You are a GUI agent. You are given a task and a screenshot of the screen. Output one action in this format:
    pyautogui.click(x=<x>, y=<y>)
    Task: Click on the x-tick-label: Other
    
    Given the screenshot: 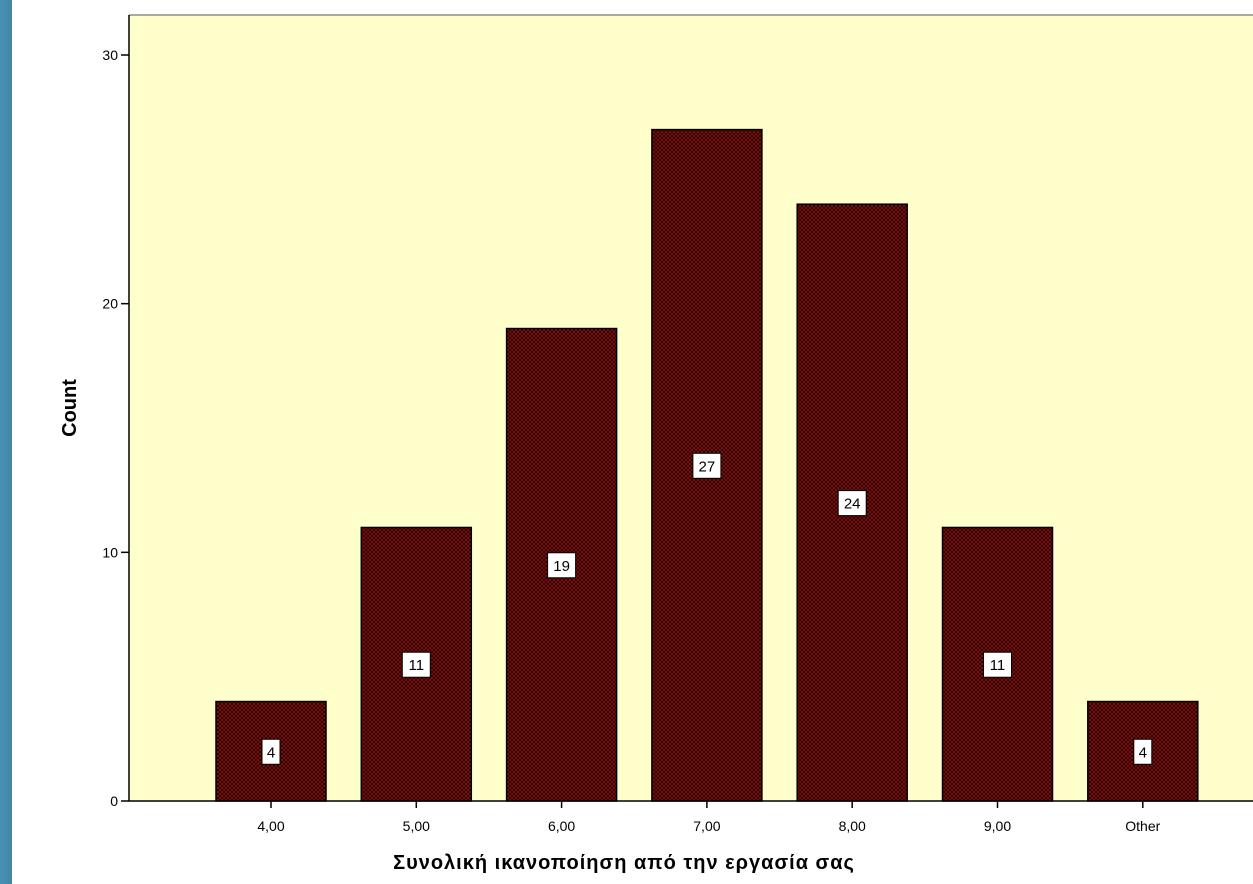 What is the action you would take?
    pyautogui.click(x=1142, y=826)
    